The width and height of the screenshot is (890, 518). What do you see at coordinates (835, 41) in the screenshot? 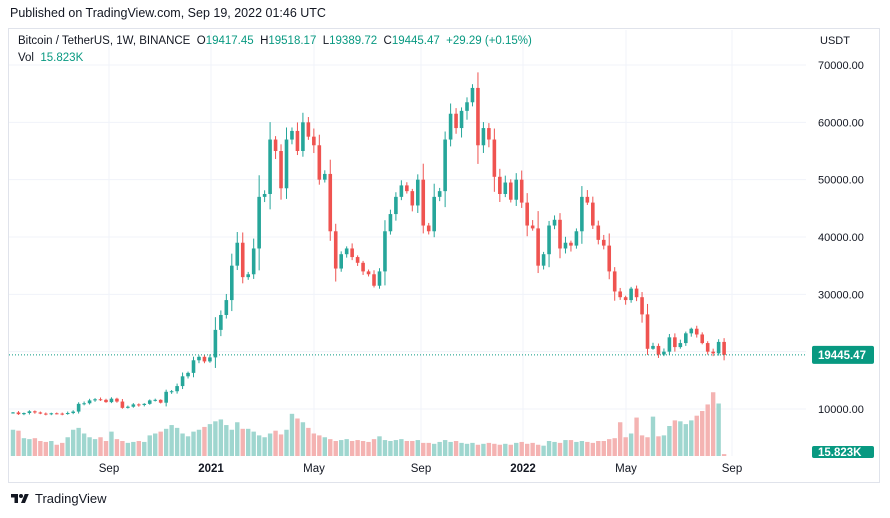
I see `currency-label: USDT` at bounding box center [835, 41].